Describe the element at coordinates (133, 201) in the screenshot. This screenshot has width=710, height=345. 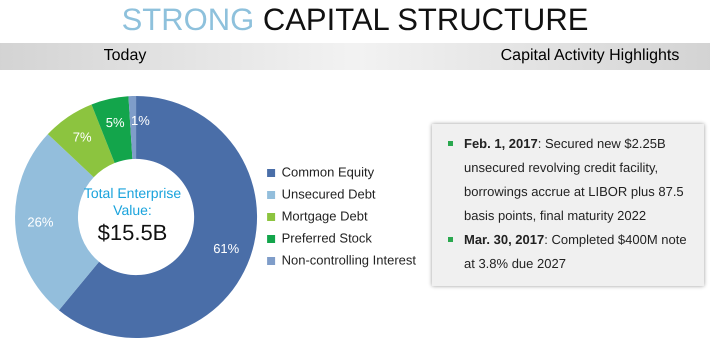
I see `text: Total Enterprise Value:` at that location.